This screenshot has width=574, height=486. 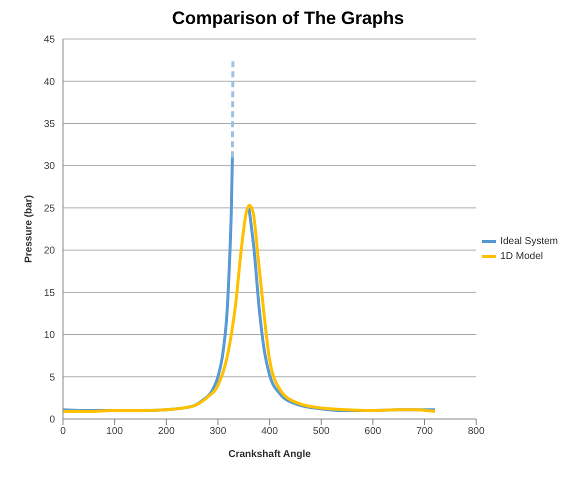 What do you see at coordinates (50, 336) in the screenshot?
I see `y-tick-label: 10` at bounding box center [50, 336].